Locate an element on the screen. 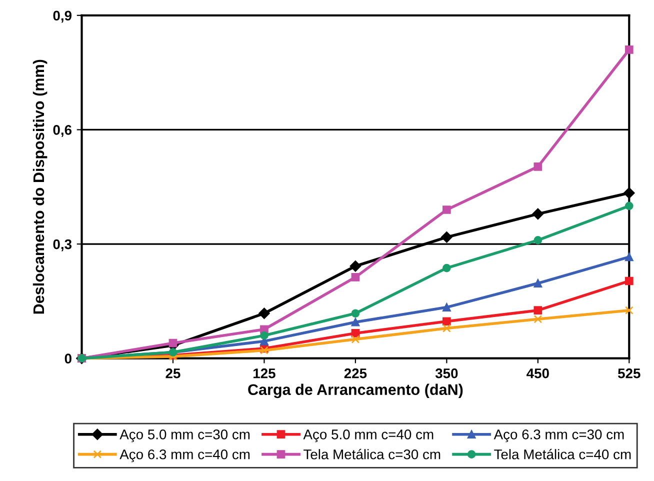 The width and height of the screenshot is (654, 481). y-tick-label: 0,9 is located at coordinates (62, 16).